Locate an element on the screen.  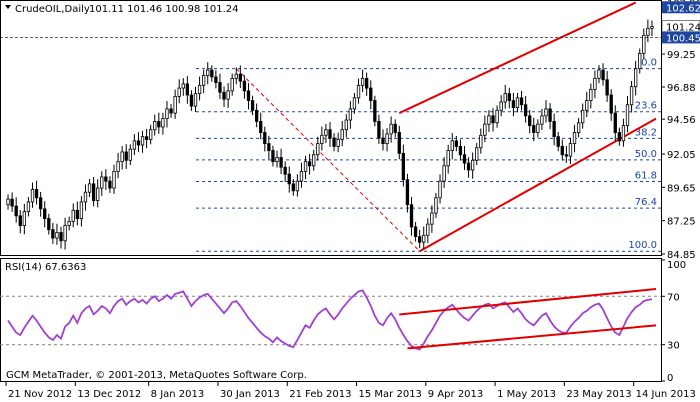
price-tag-box is located at coordinates (681, 7).